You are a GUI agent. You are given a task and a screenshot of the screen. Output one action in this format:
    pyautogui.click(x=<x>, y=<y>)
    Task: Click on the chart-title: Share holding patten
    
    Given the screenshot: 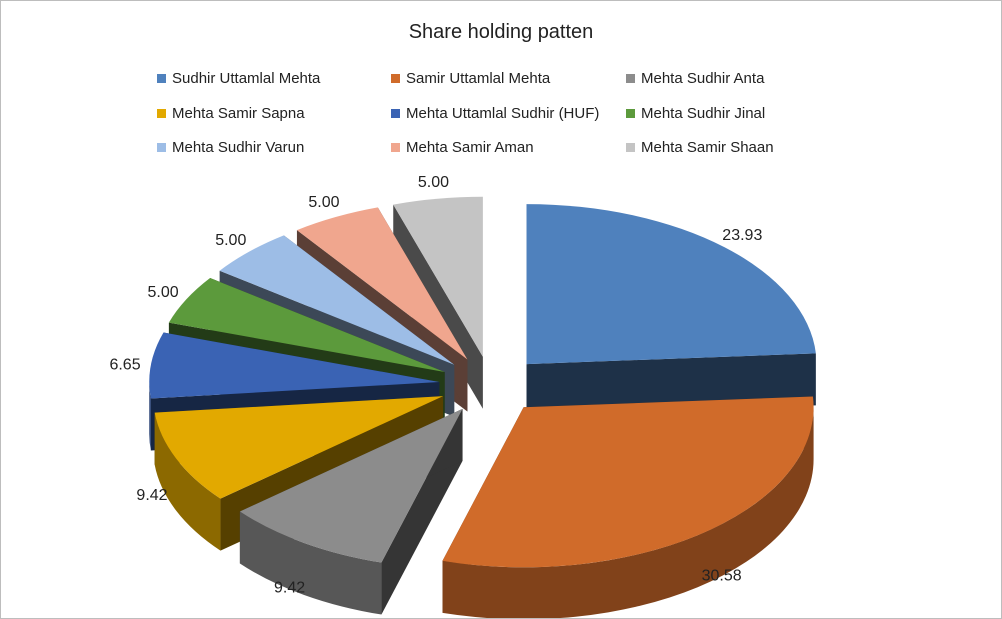 What is the action you would take?
    pyautogui.click(x=501, y=32)
    